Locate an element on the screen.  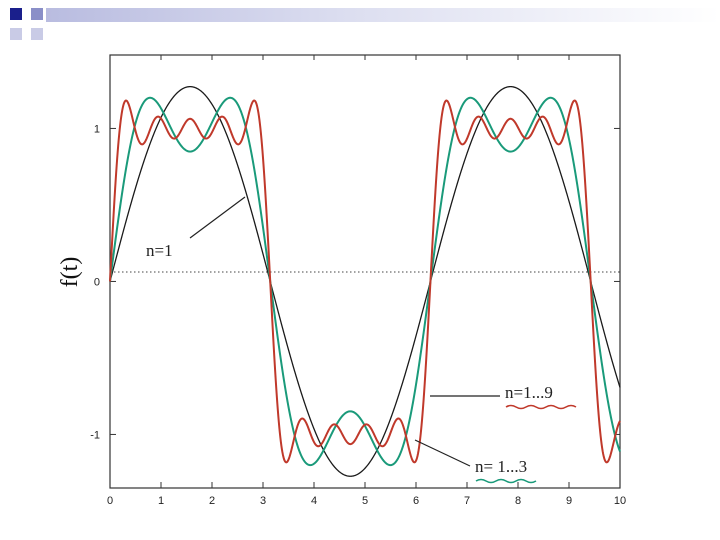
annotation-n1: n=1 is located at coordinates (159, 250).